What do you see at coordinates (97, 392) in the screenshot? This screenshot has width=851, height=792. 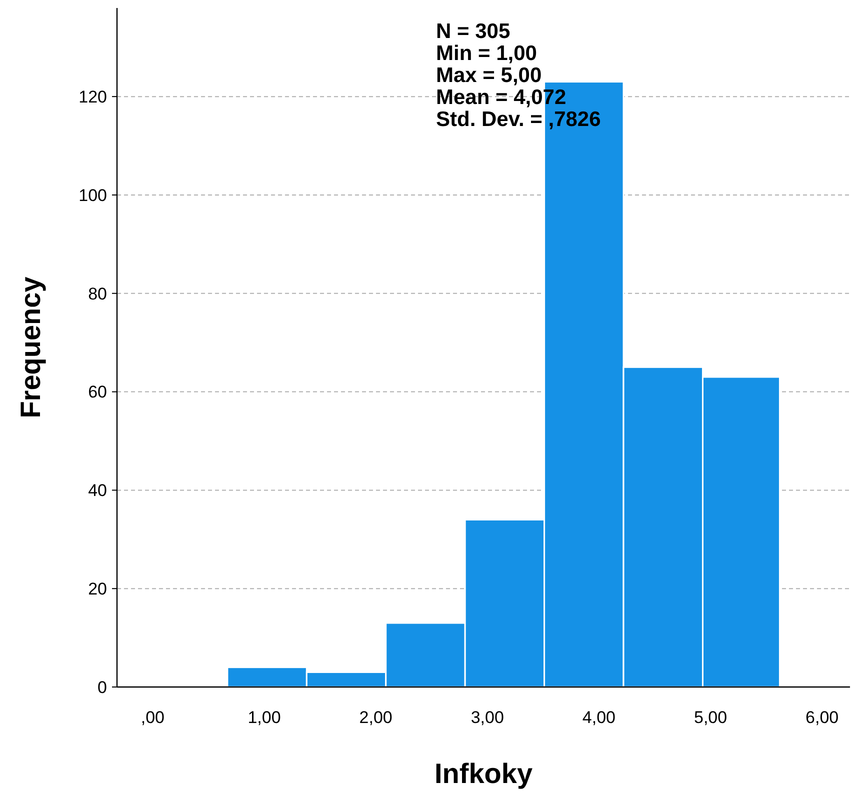 I see `y-tick-label: 60` at bounding box center [97, 392].